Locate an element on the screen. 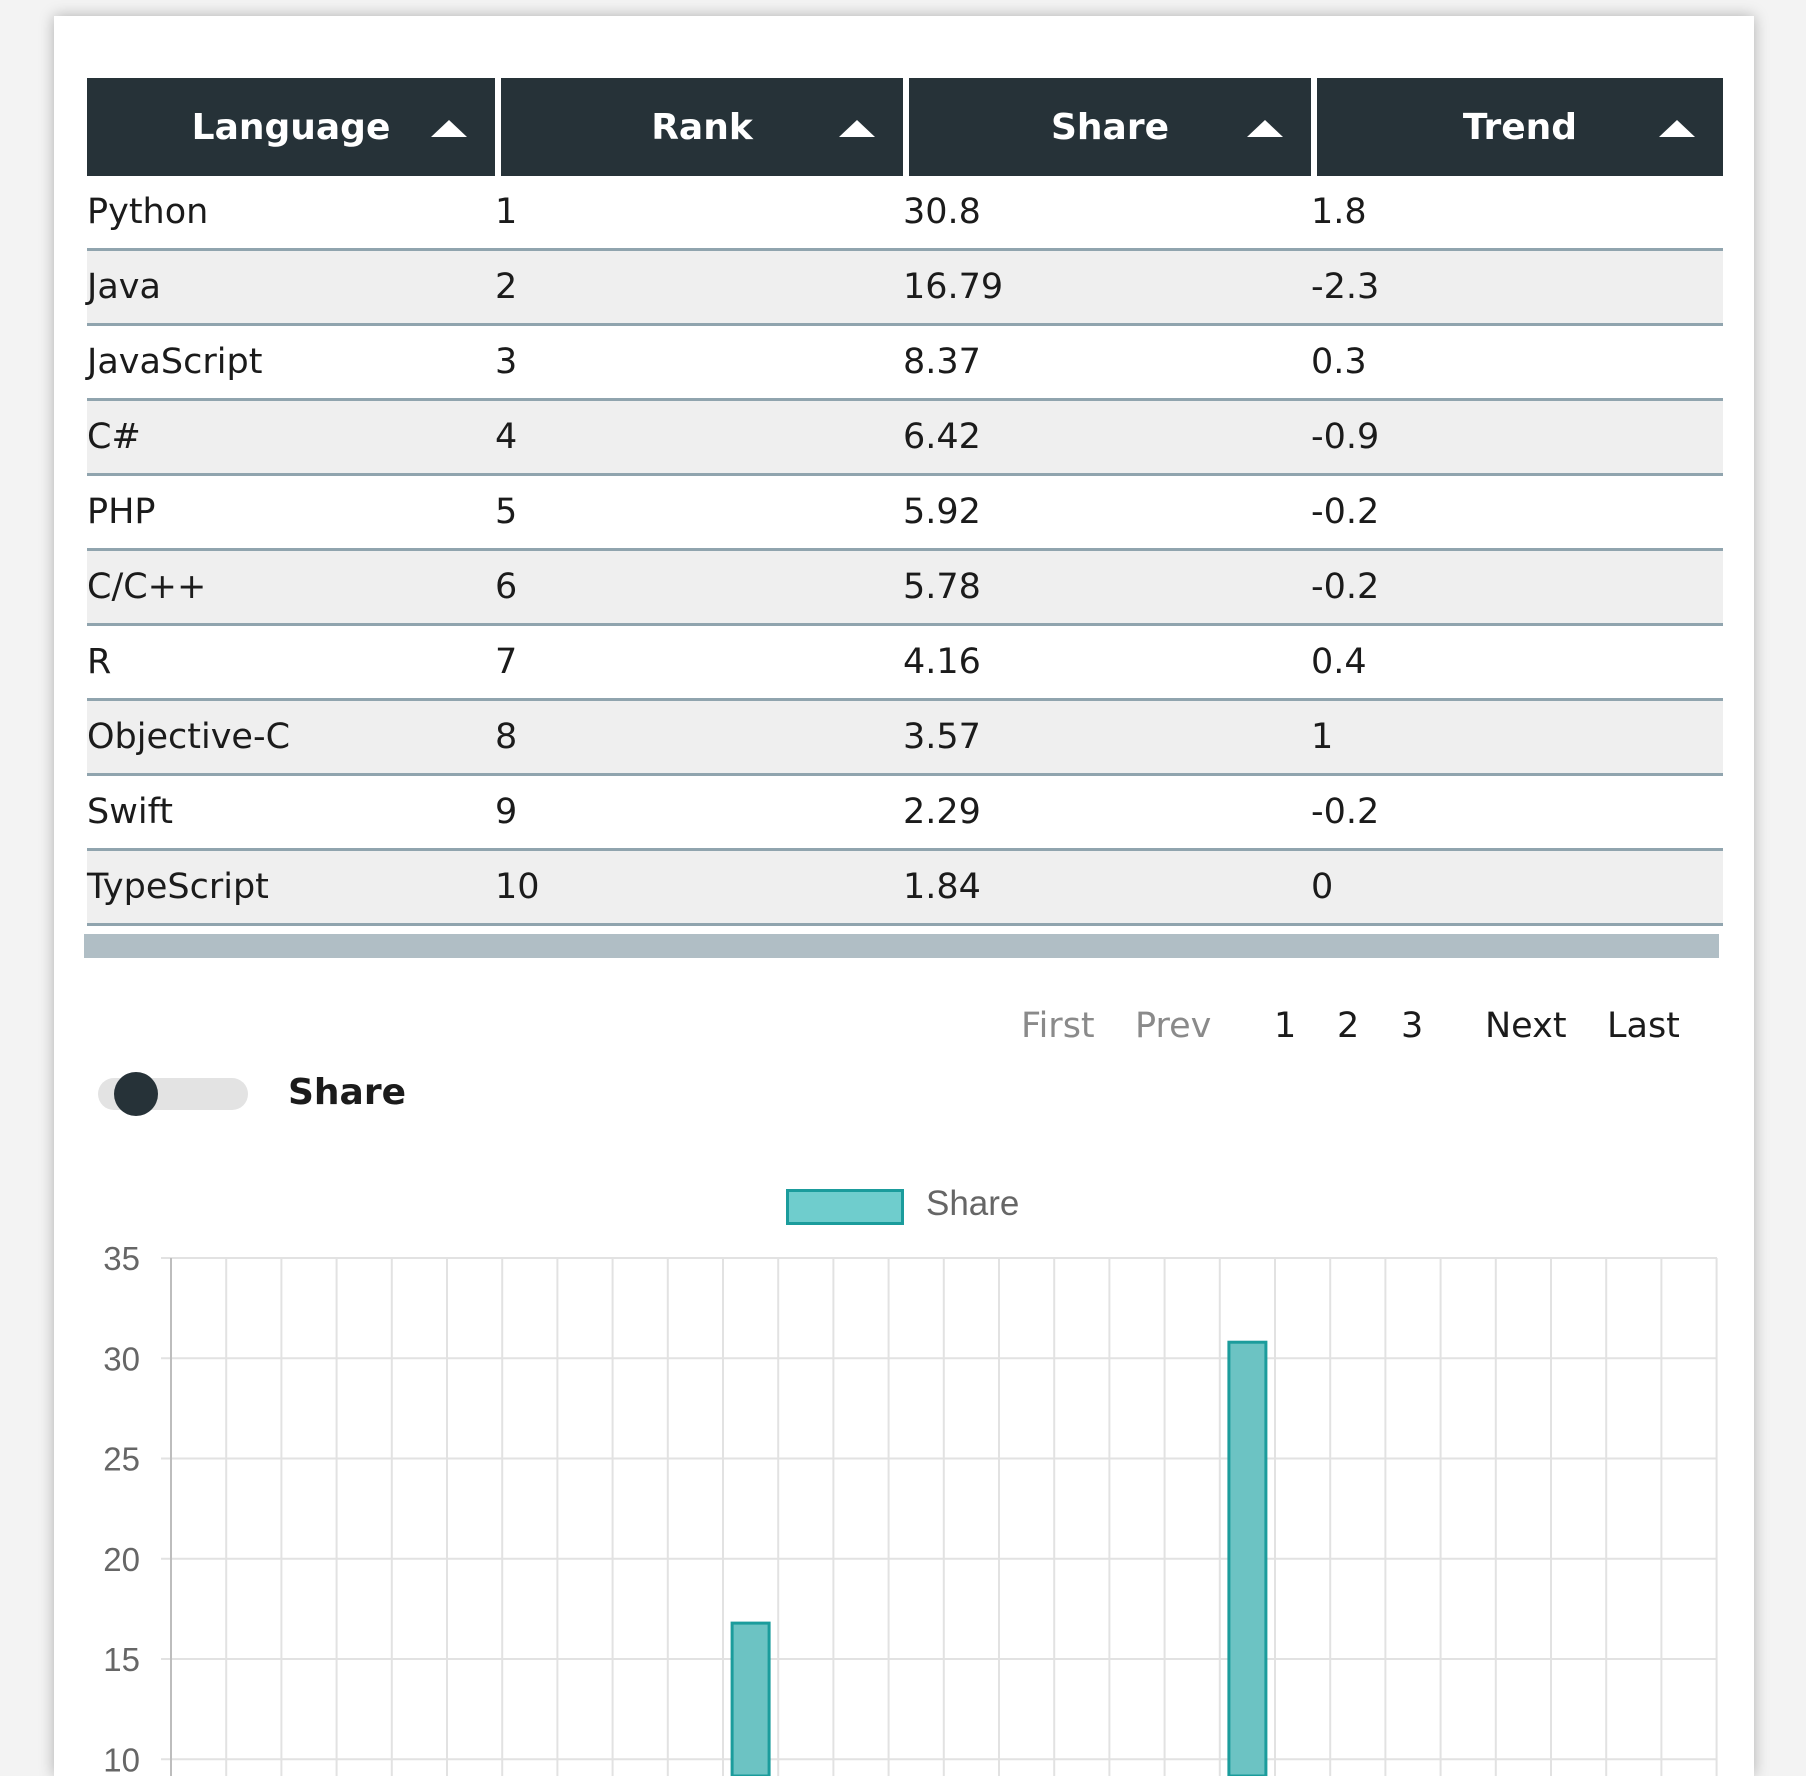 The image size is (1806, 1776). table-cell-rank: 4 is located at coordinates (699, 438).